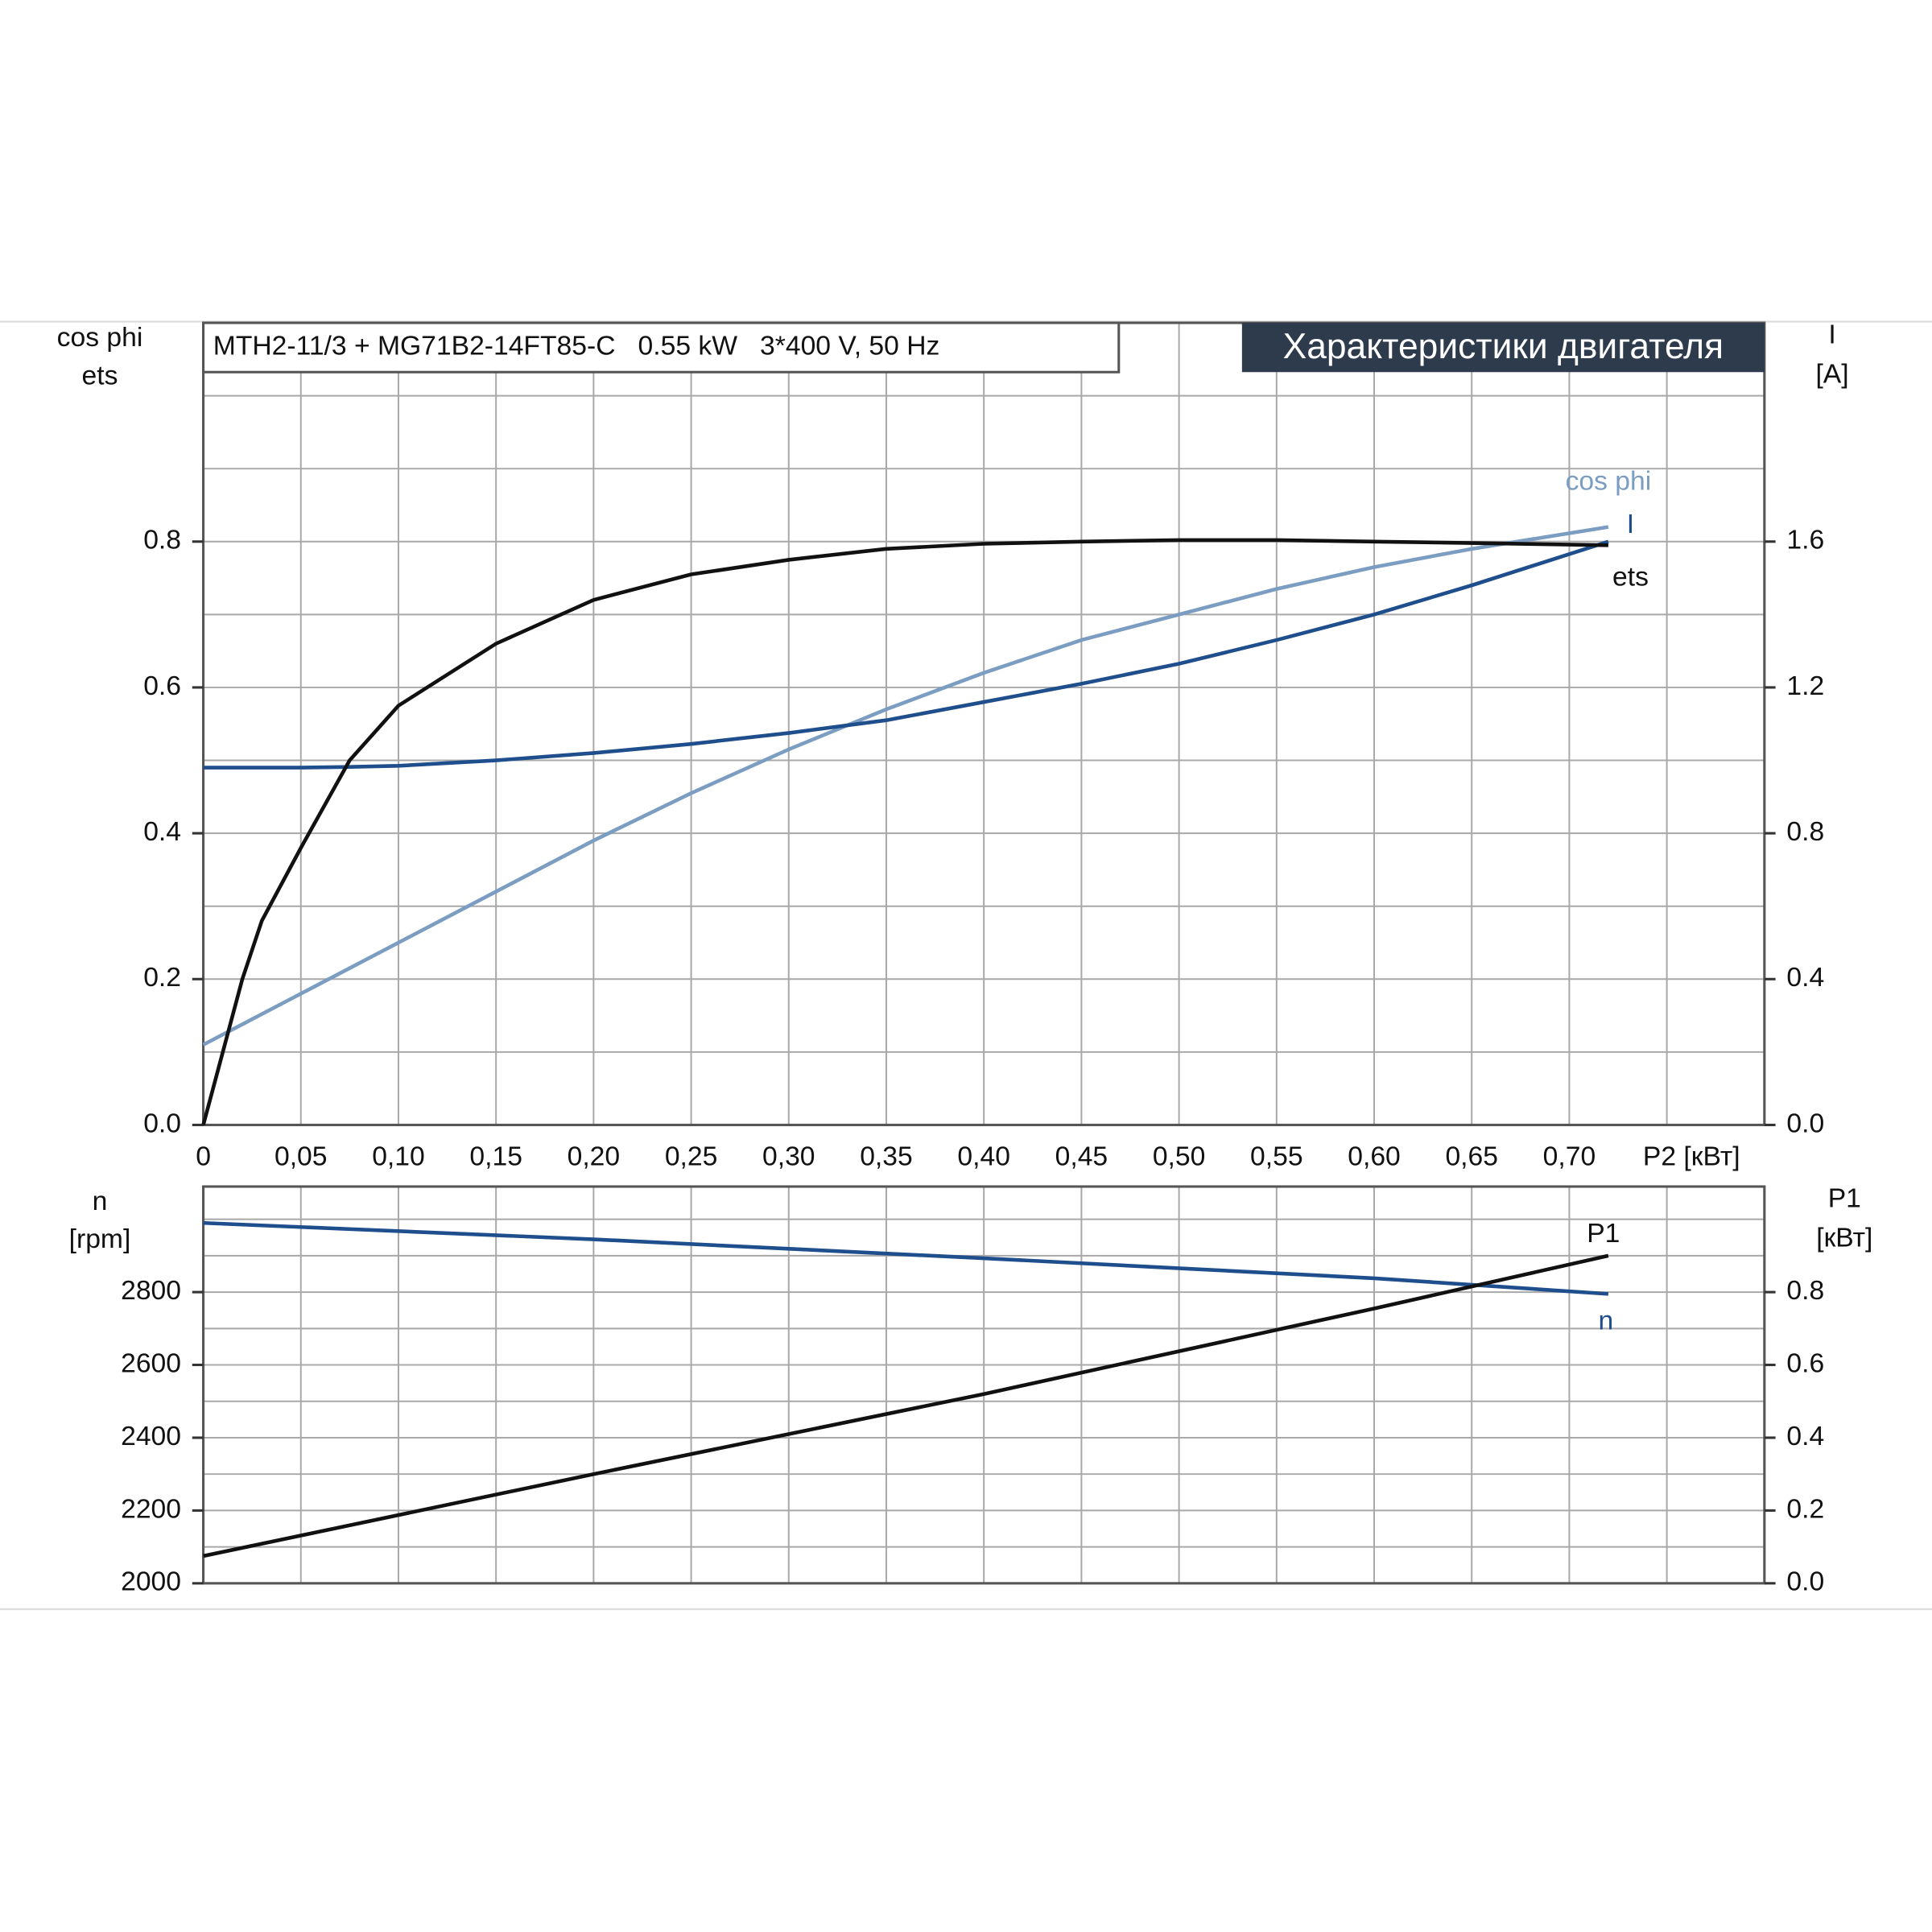 The image size is (1932, 1932). Describe the element at coordinates (1179, 1157) in the screenshot. I see `x-tick-label: 0,50` at that location.